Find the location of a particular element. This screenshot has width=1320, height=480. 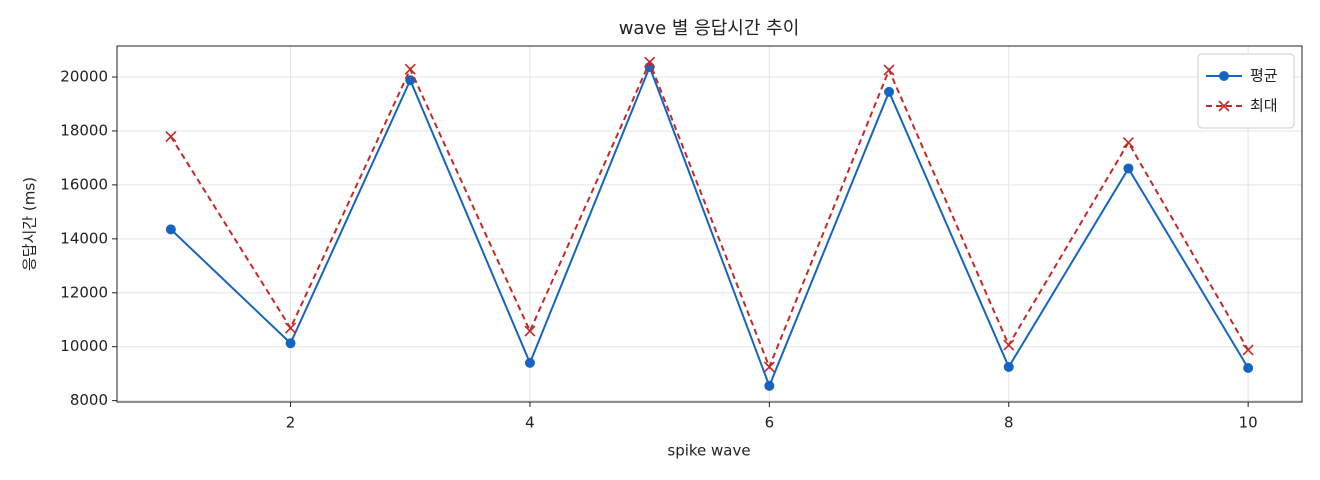

x-tick-label: 10 is located at coordinates (1248, 423).